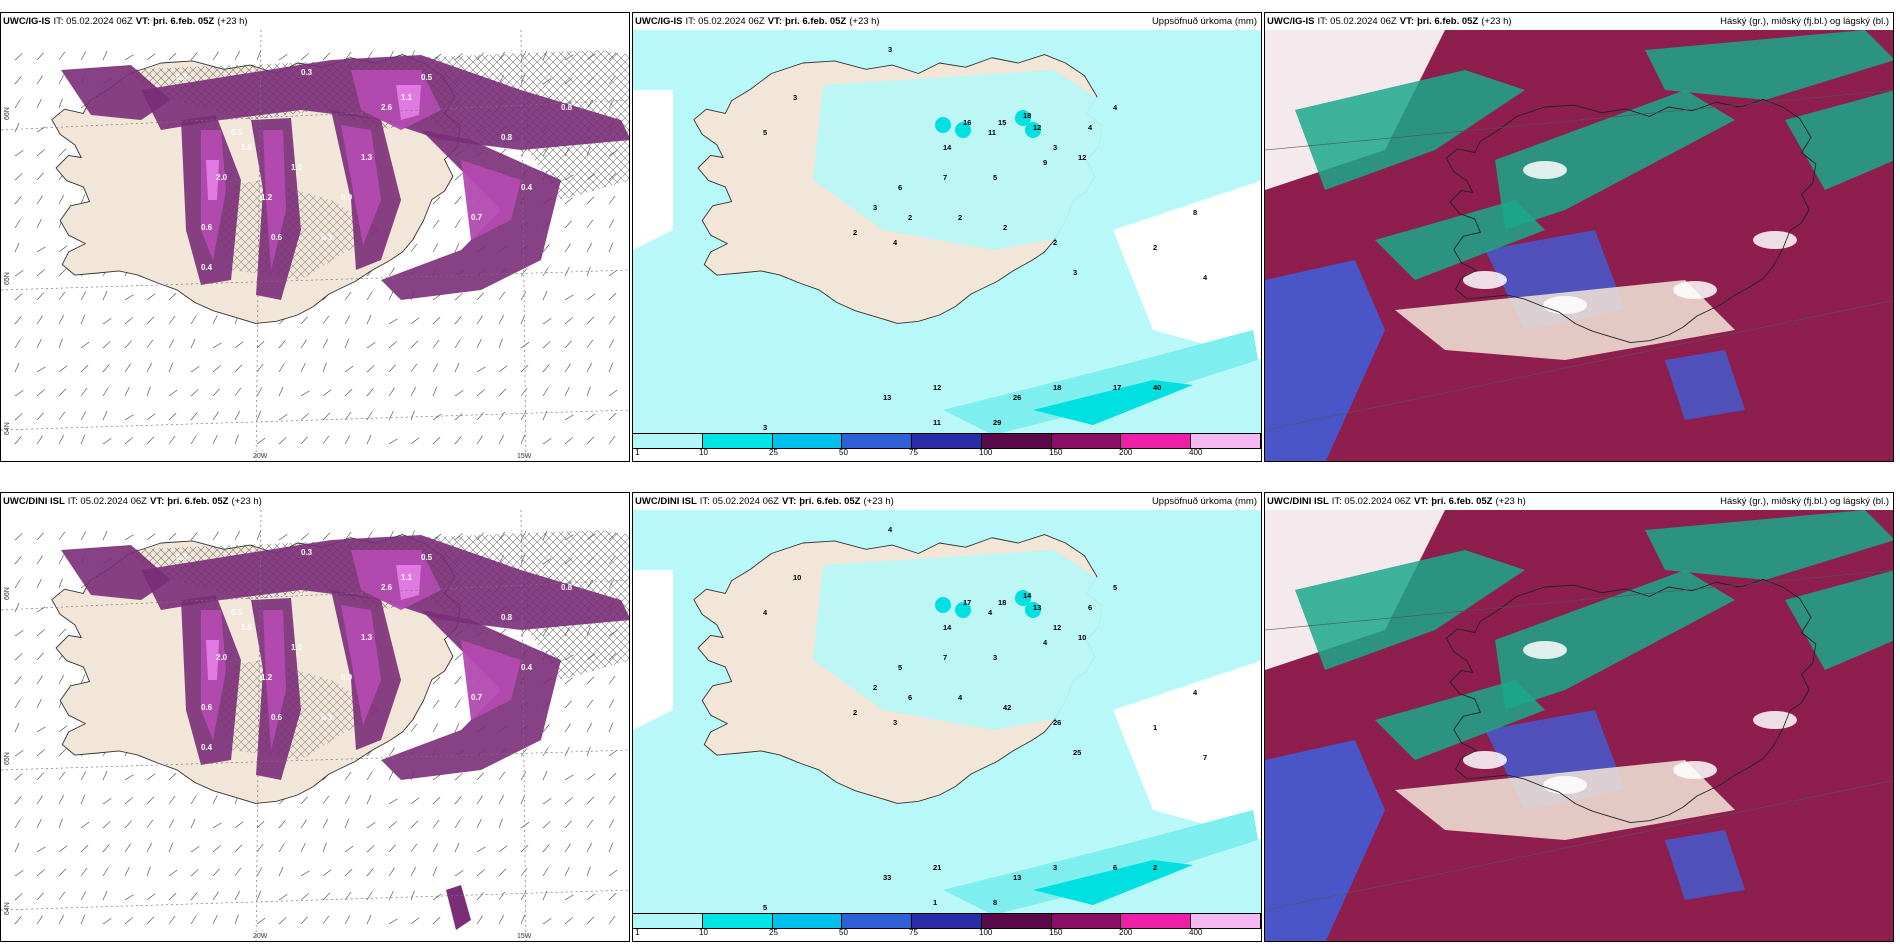  I want to click on snow-value-label: 2.6, so click(387, 107).